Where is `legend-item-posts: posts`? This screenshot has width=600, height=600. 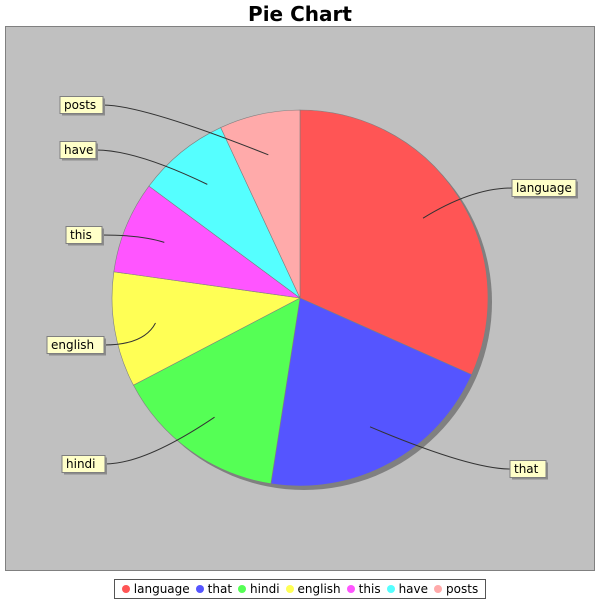
legend-item-posts: posts is located at coordinates (456, 589).